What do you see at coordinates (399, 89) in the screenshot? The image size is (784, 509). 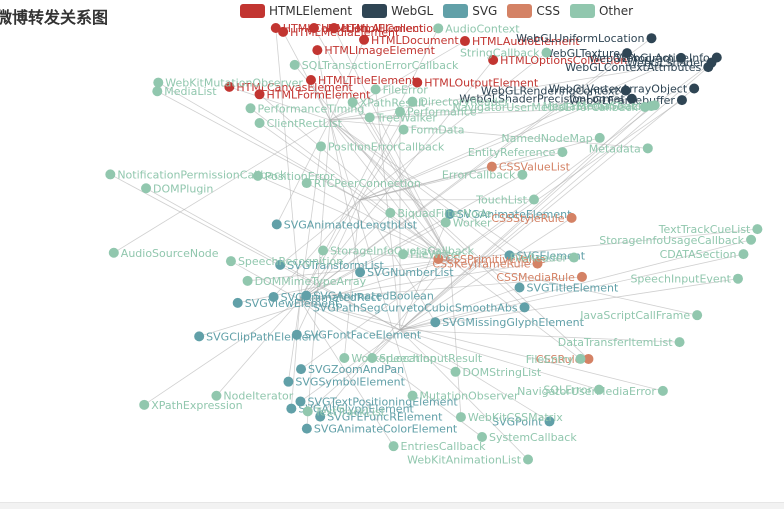 I see `graph-node: FileError` at bounding box center [399, 89].